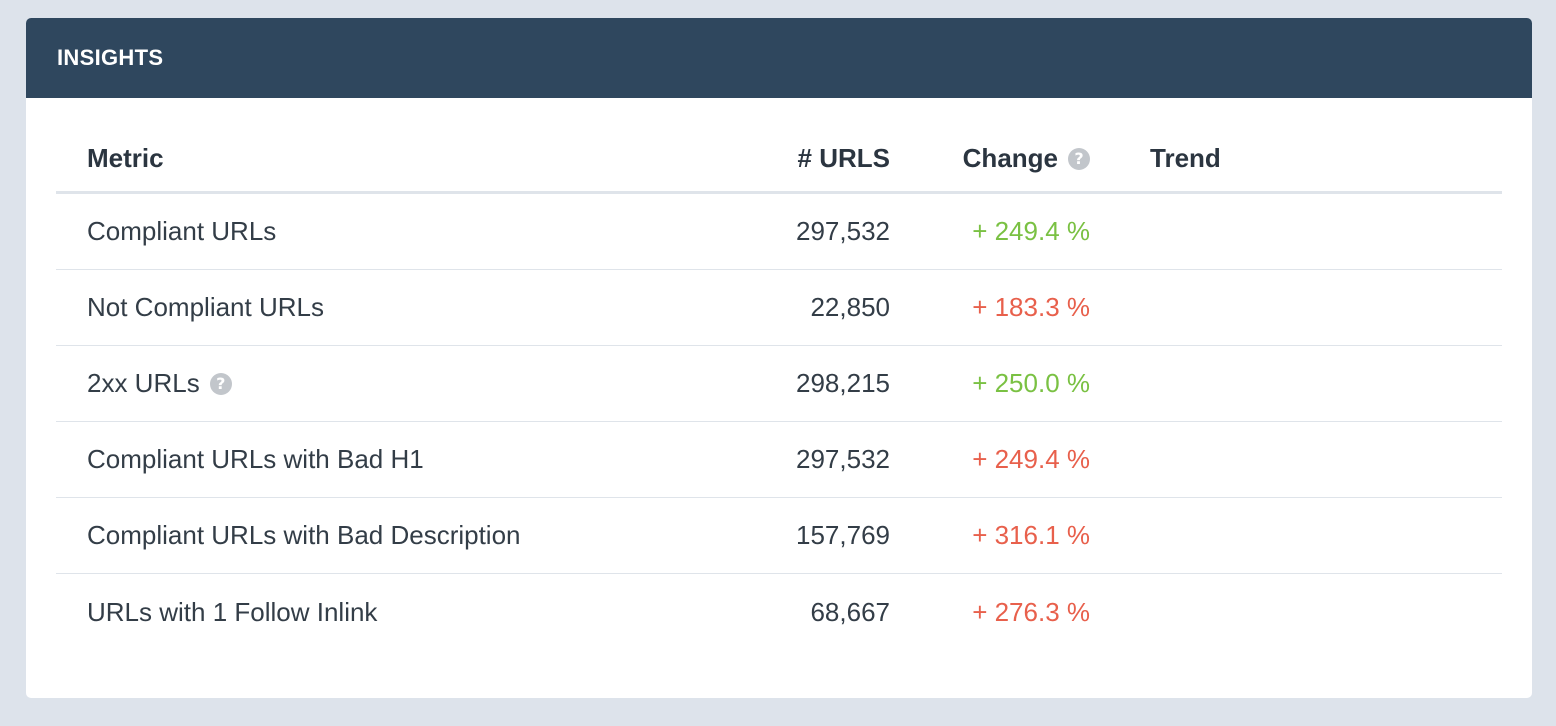 The width and height of the screenshot is (1556, 726). What do you see at coordinates (843, 383) in the screenshot?
I see `url-count: 298,215` at bounding box center [843, 383].